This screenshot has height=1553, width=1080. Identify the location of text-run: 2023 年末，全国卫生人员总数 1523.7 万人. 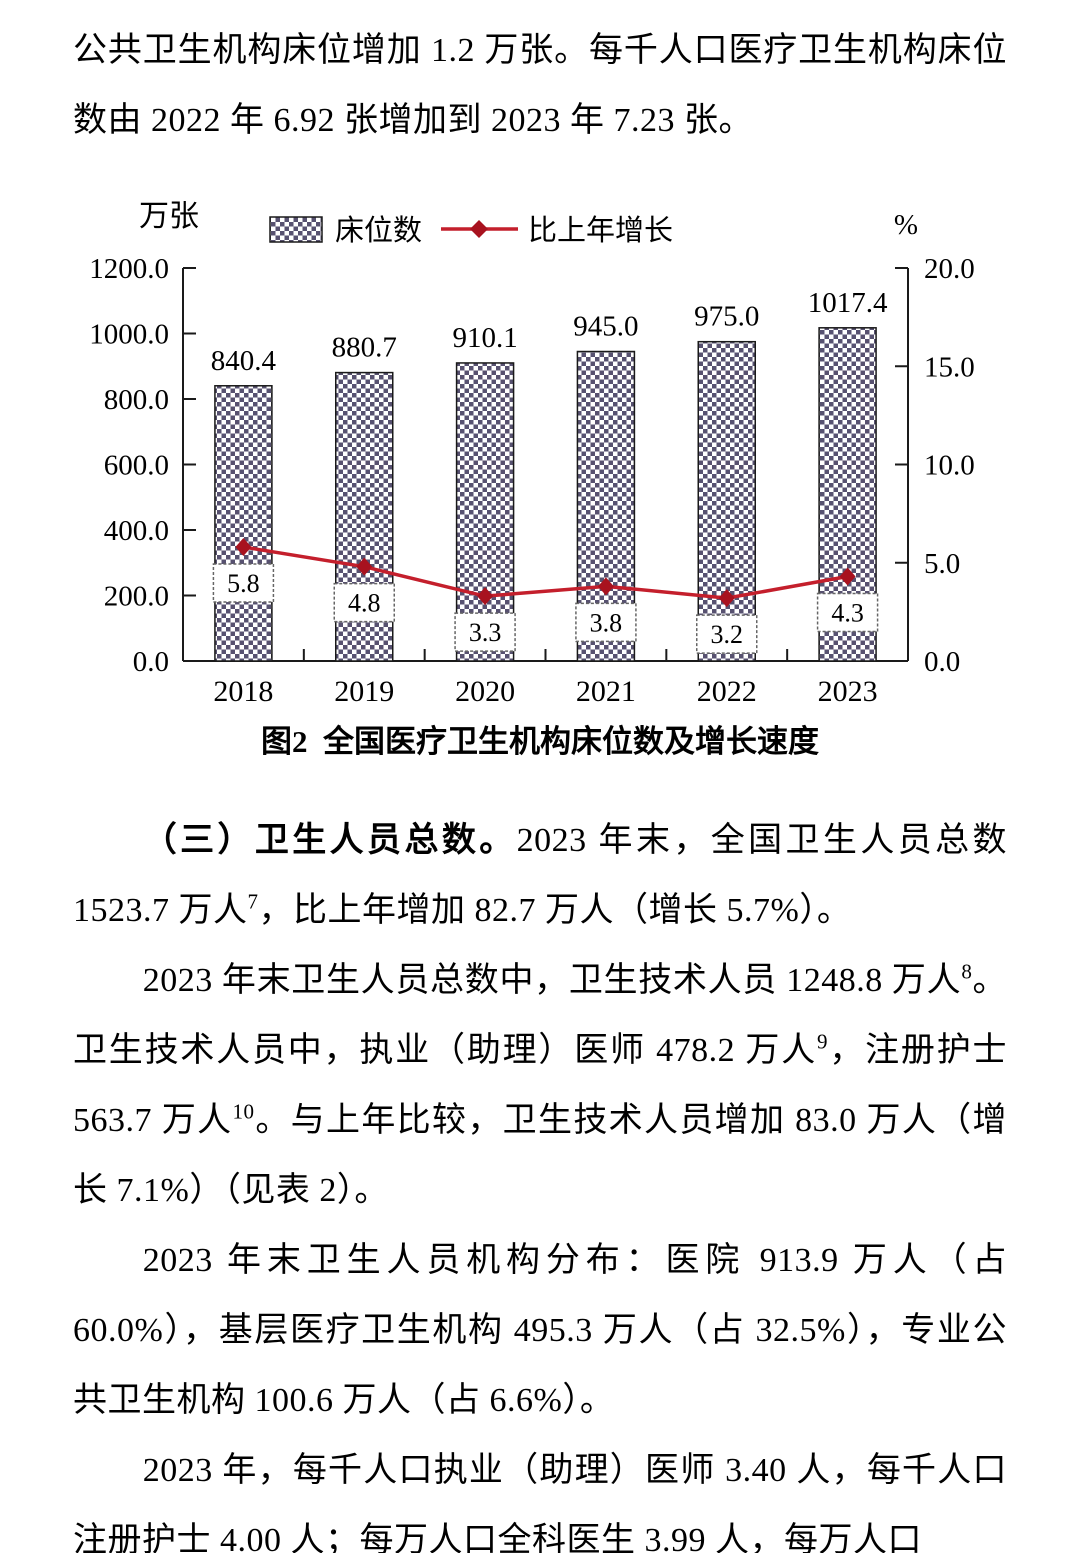
(540, 875).